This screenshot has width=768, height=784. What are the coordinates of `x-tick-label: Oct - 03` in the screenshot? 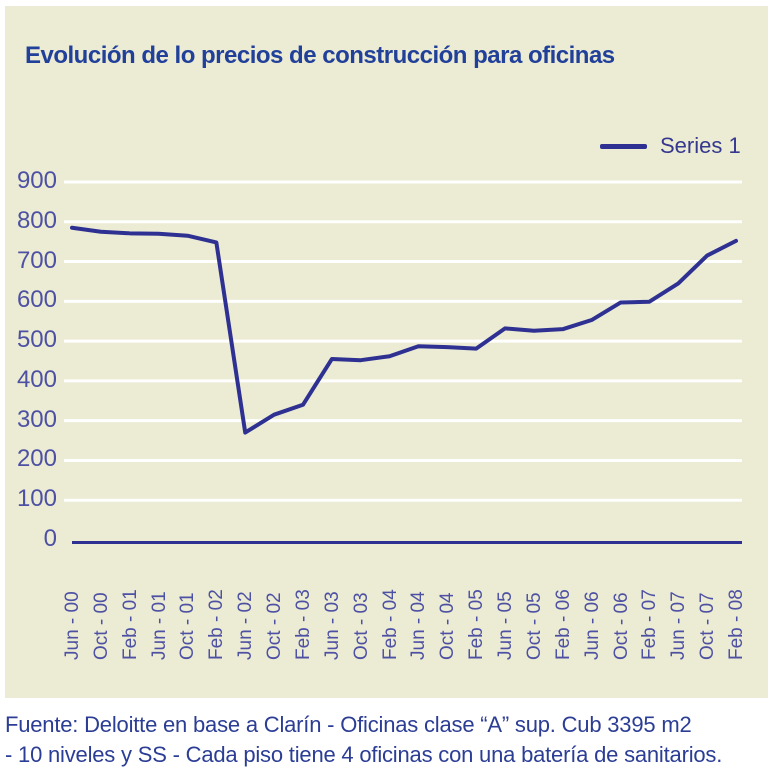 It's located at (361, 626).